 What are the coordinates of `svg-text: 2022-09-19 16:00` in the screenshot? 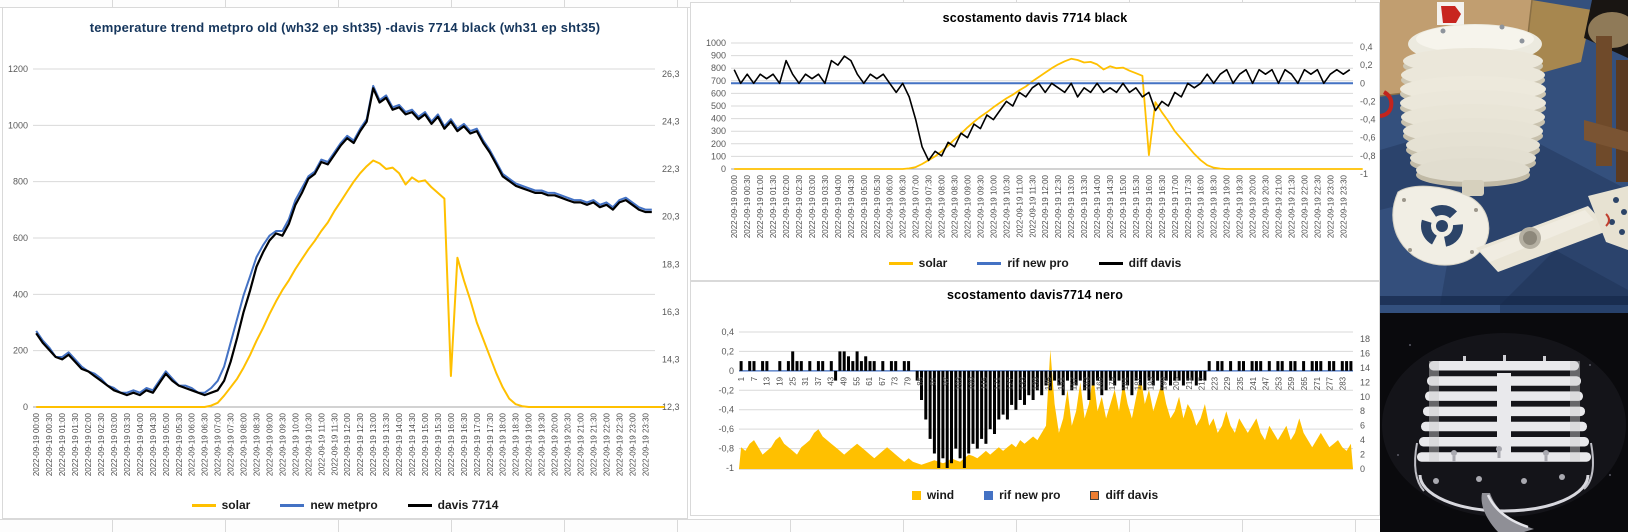 It's located at (451, 444).